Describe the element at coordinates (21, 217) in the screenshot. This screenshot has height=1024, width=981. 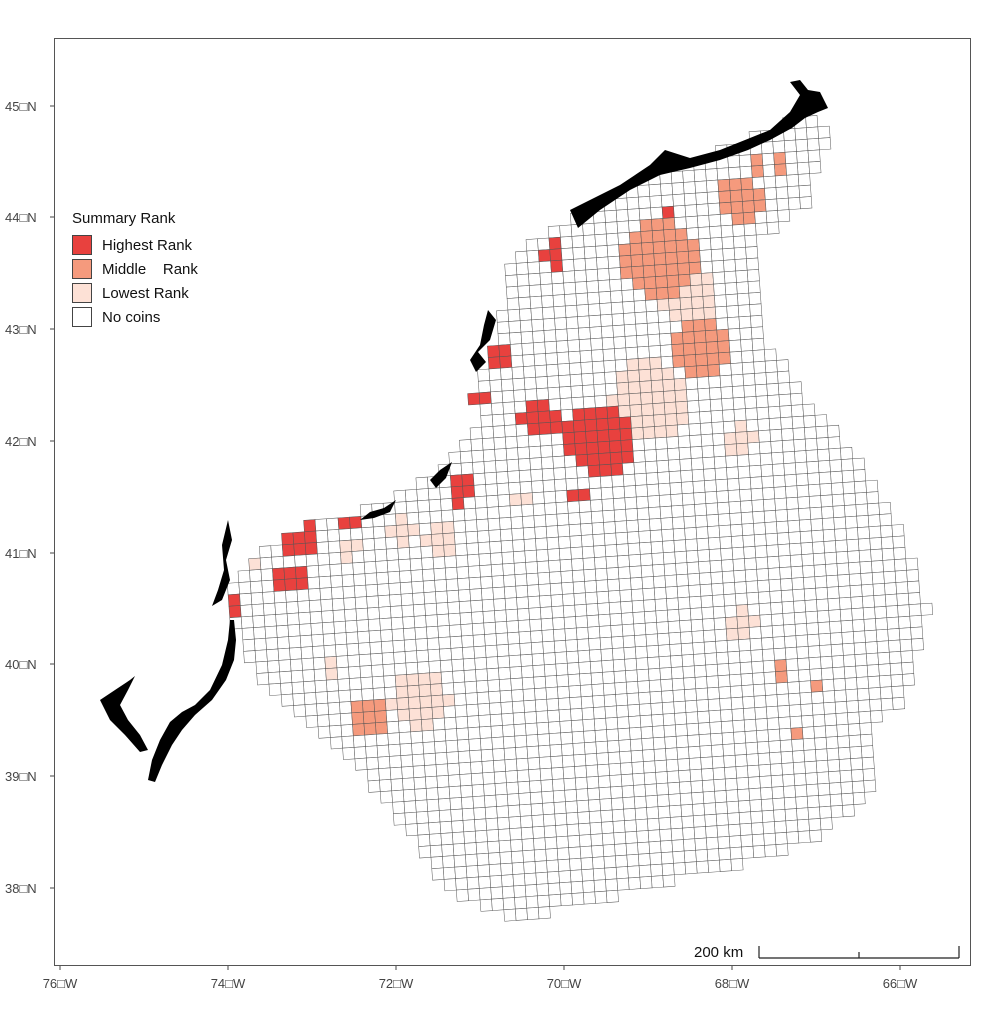
I see `lat-label: 44□N` at that location.